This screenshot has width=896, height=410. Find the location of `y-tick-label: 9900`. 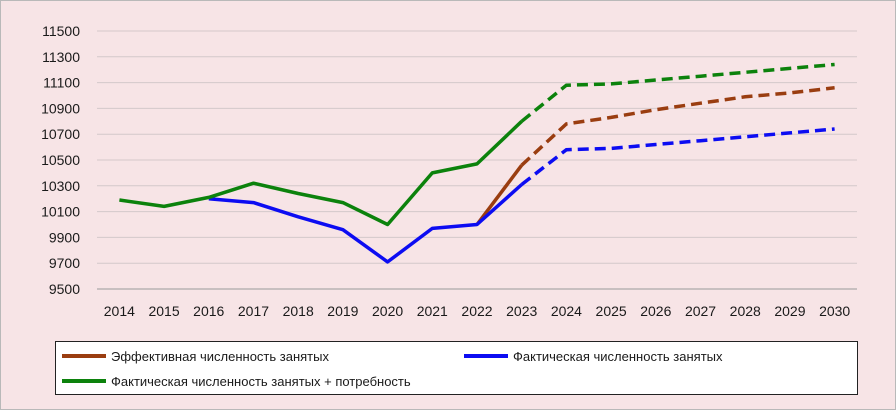

y-tick-label: 9900 is located at coordinates (64, 237).